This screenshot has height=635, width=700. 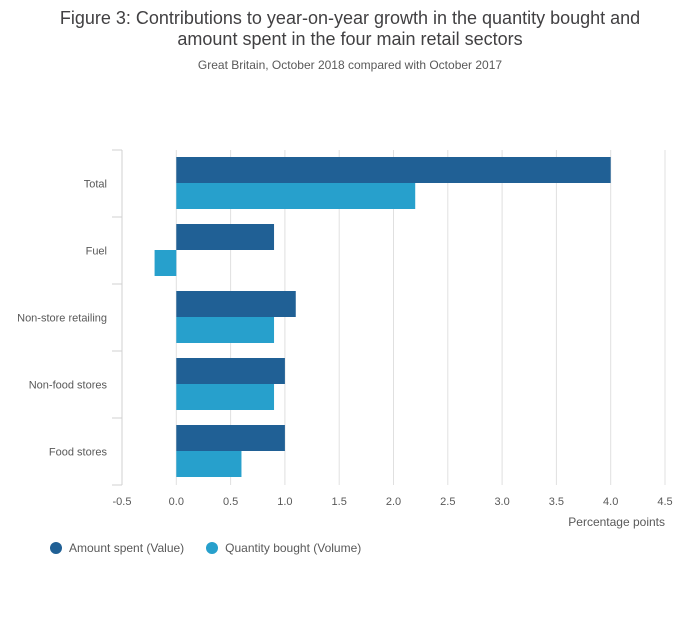 What do you see at coordinates (616, 522) in the screenshot?
I see `x-axis-title: Percentage points` at bounding box center [616, 522].